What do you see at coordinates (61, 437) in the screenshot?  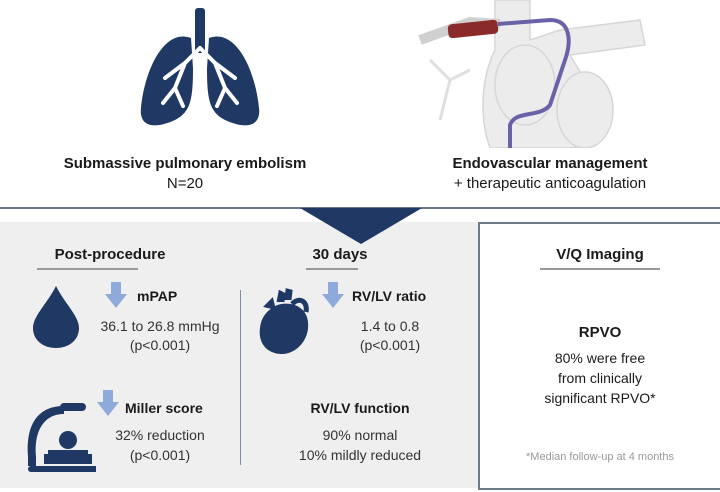 I see `ct-scanner-icon` at bounding box center [61, 437].